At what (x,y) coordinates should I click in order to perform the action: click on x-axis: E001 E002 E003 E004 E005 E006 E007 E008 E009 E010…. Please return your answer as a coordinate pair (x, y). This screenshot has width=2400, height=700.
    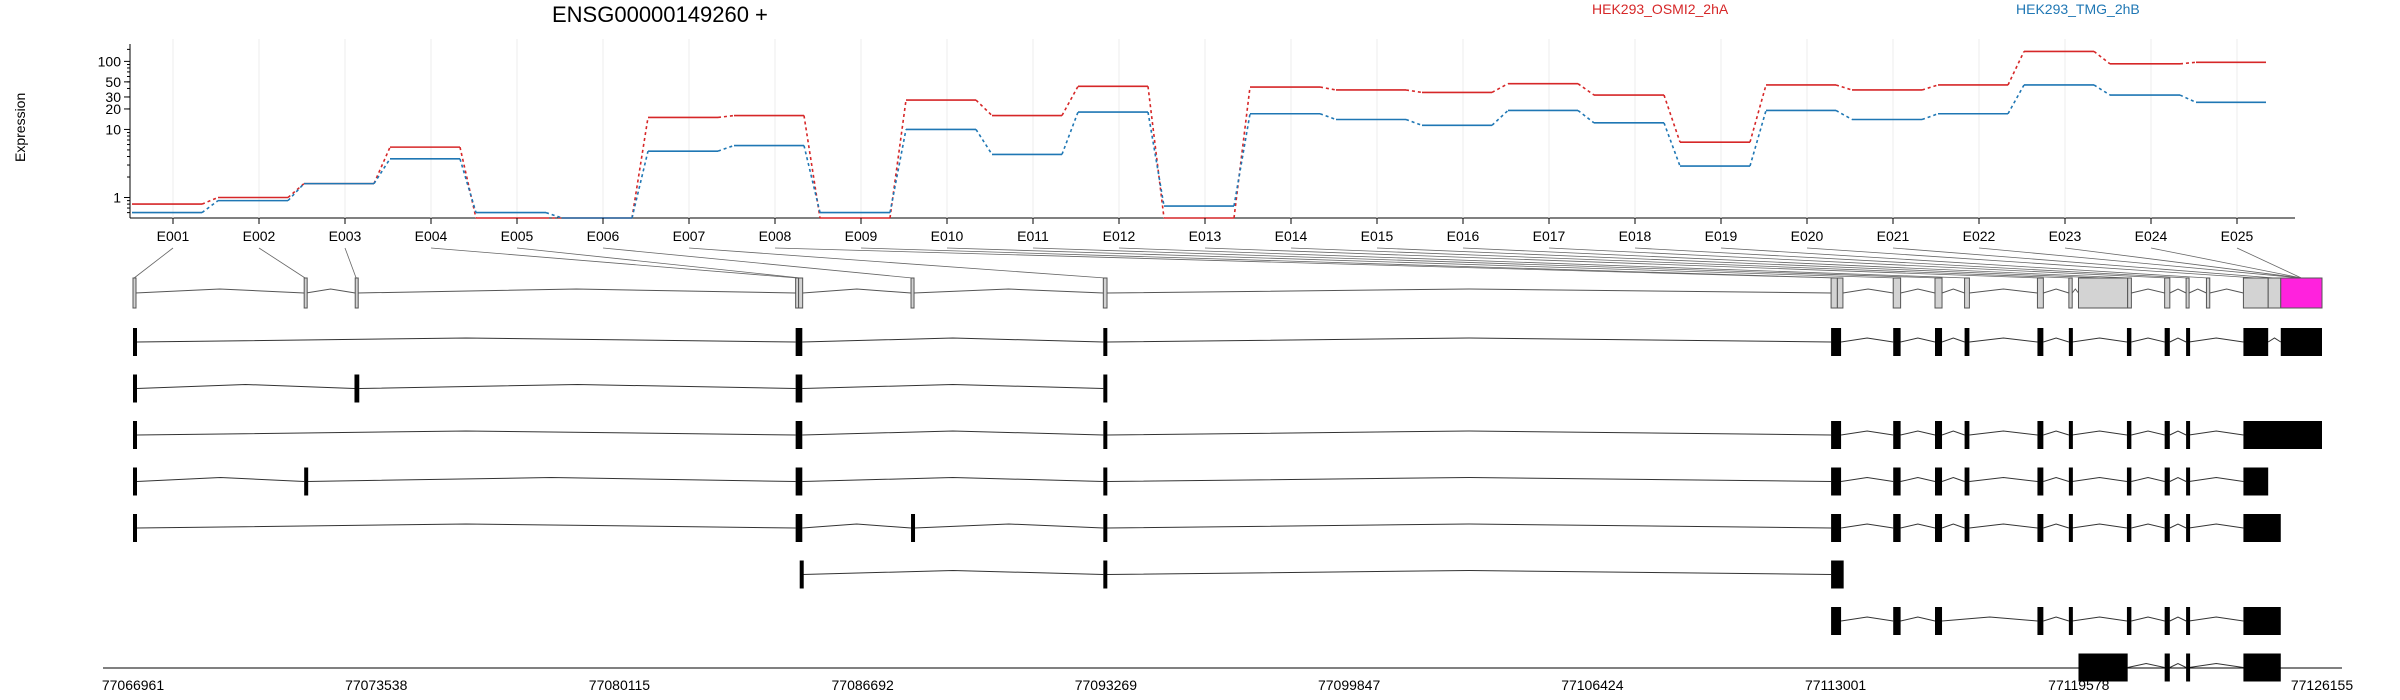
    Looking at the image, I should click on (1205, 231).